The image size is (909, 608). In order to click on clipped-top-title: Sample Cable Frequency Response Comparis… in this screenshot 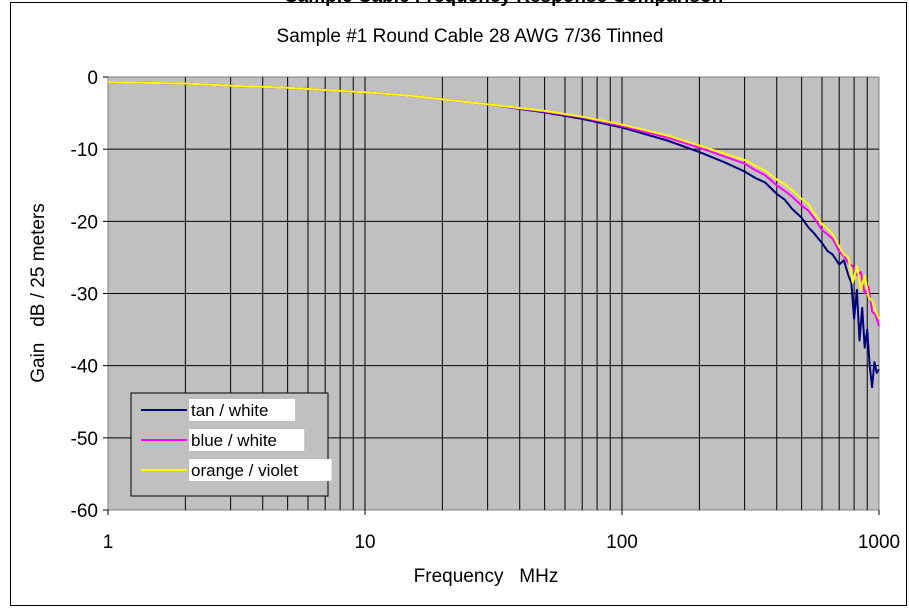, I will do `click(454, 4)`.